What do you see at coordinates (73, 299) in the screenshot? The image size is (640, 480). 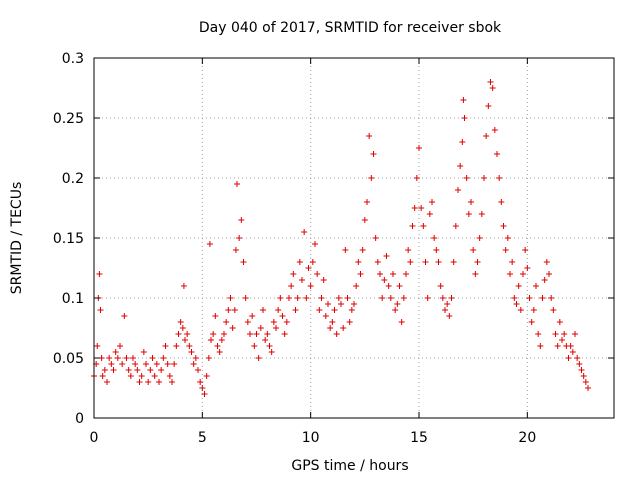 I see `y-tick-label: 0.1` at bounding box center [73, 299].